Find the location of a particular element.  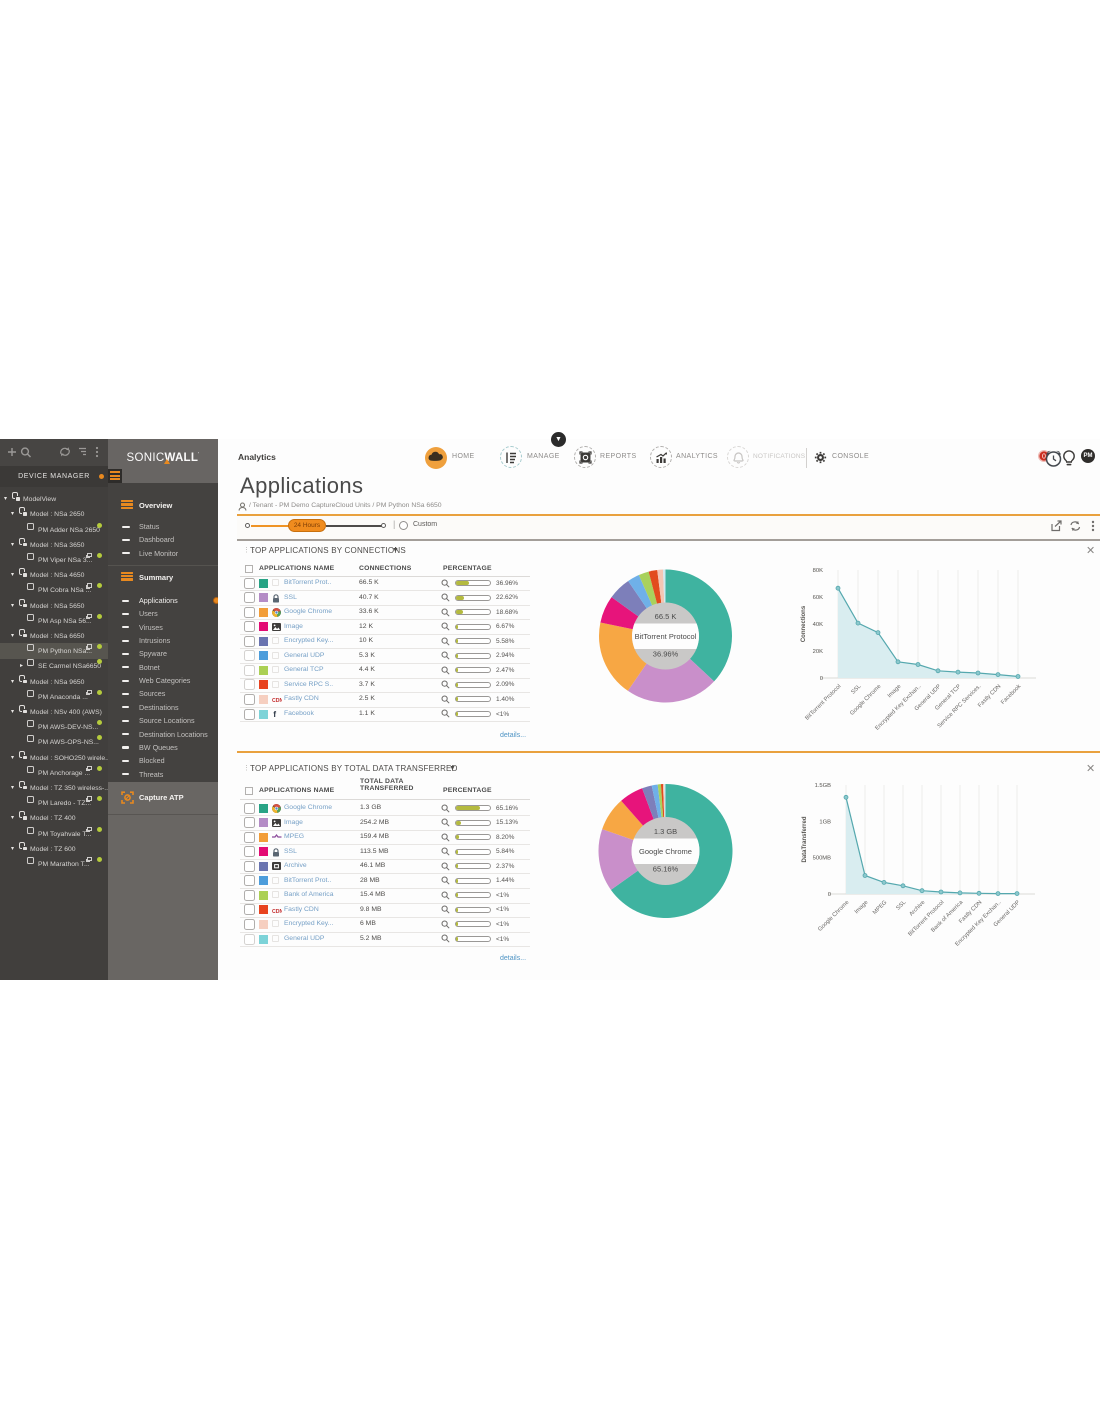

svg-text: 0 is located at coordinates (1044, 457).